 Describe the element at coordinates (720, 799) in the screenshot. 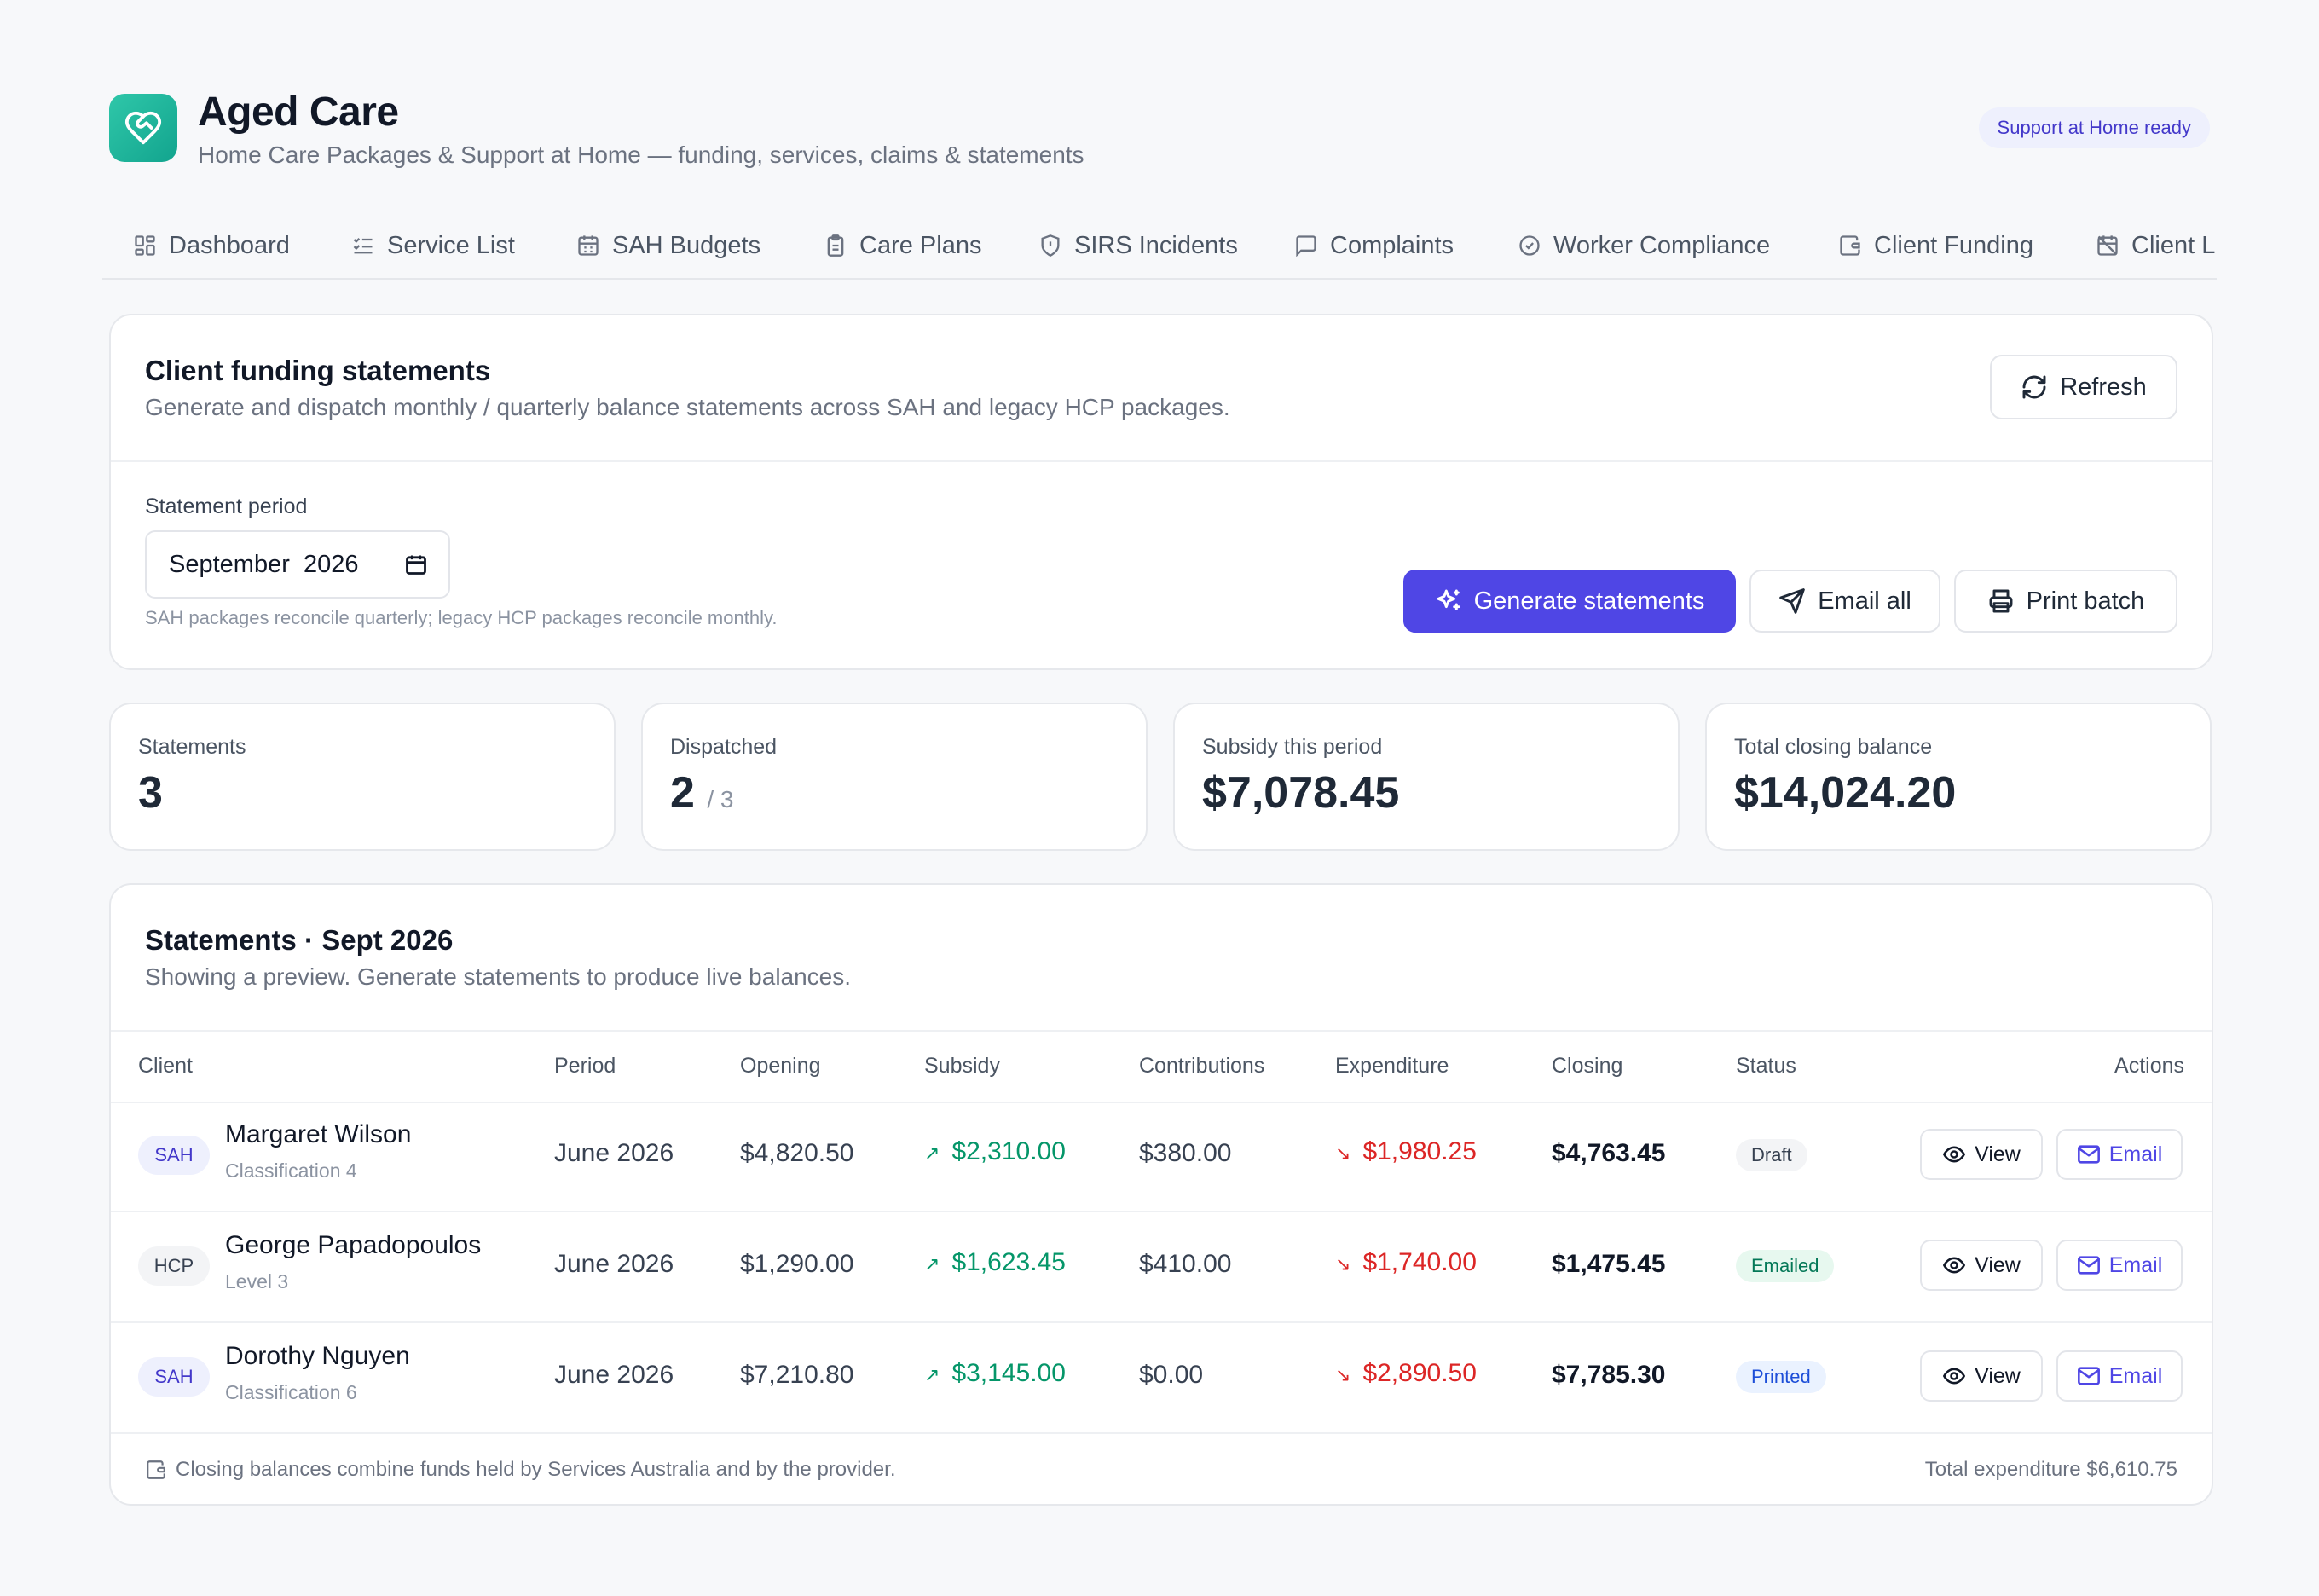

I see `dispatched-total: / 3` at that location.